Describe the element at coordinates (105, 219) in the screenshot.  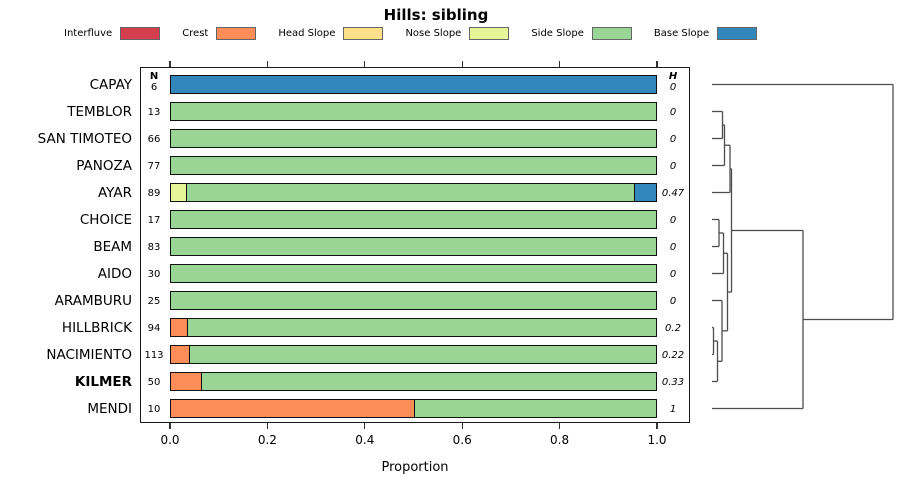
I see `row-label: CHOICE` at that location.